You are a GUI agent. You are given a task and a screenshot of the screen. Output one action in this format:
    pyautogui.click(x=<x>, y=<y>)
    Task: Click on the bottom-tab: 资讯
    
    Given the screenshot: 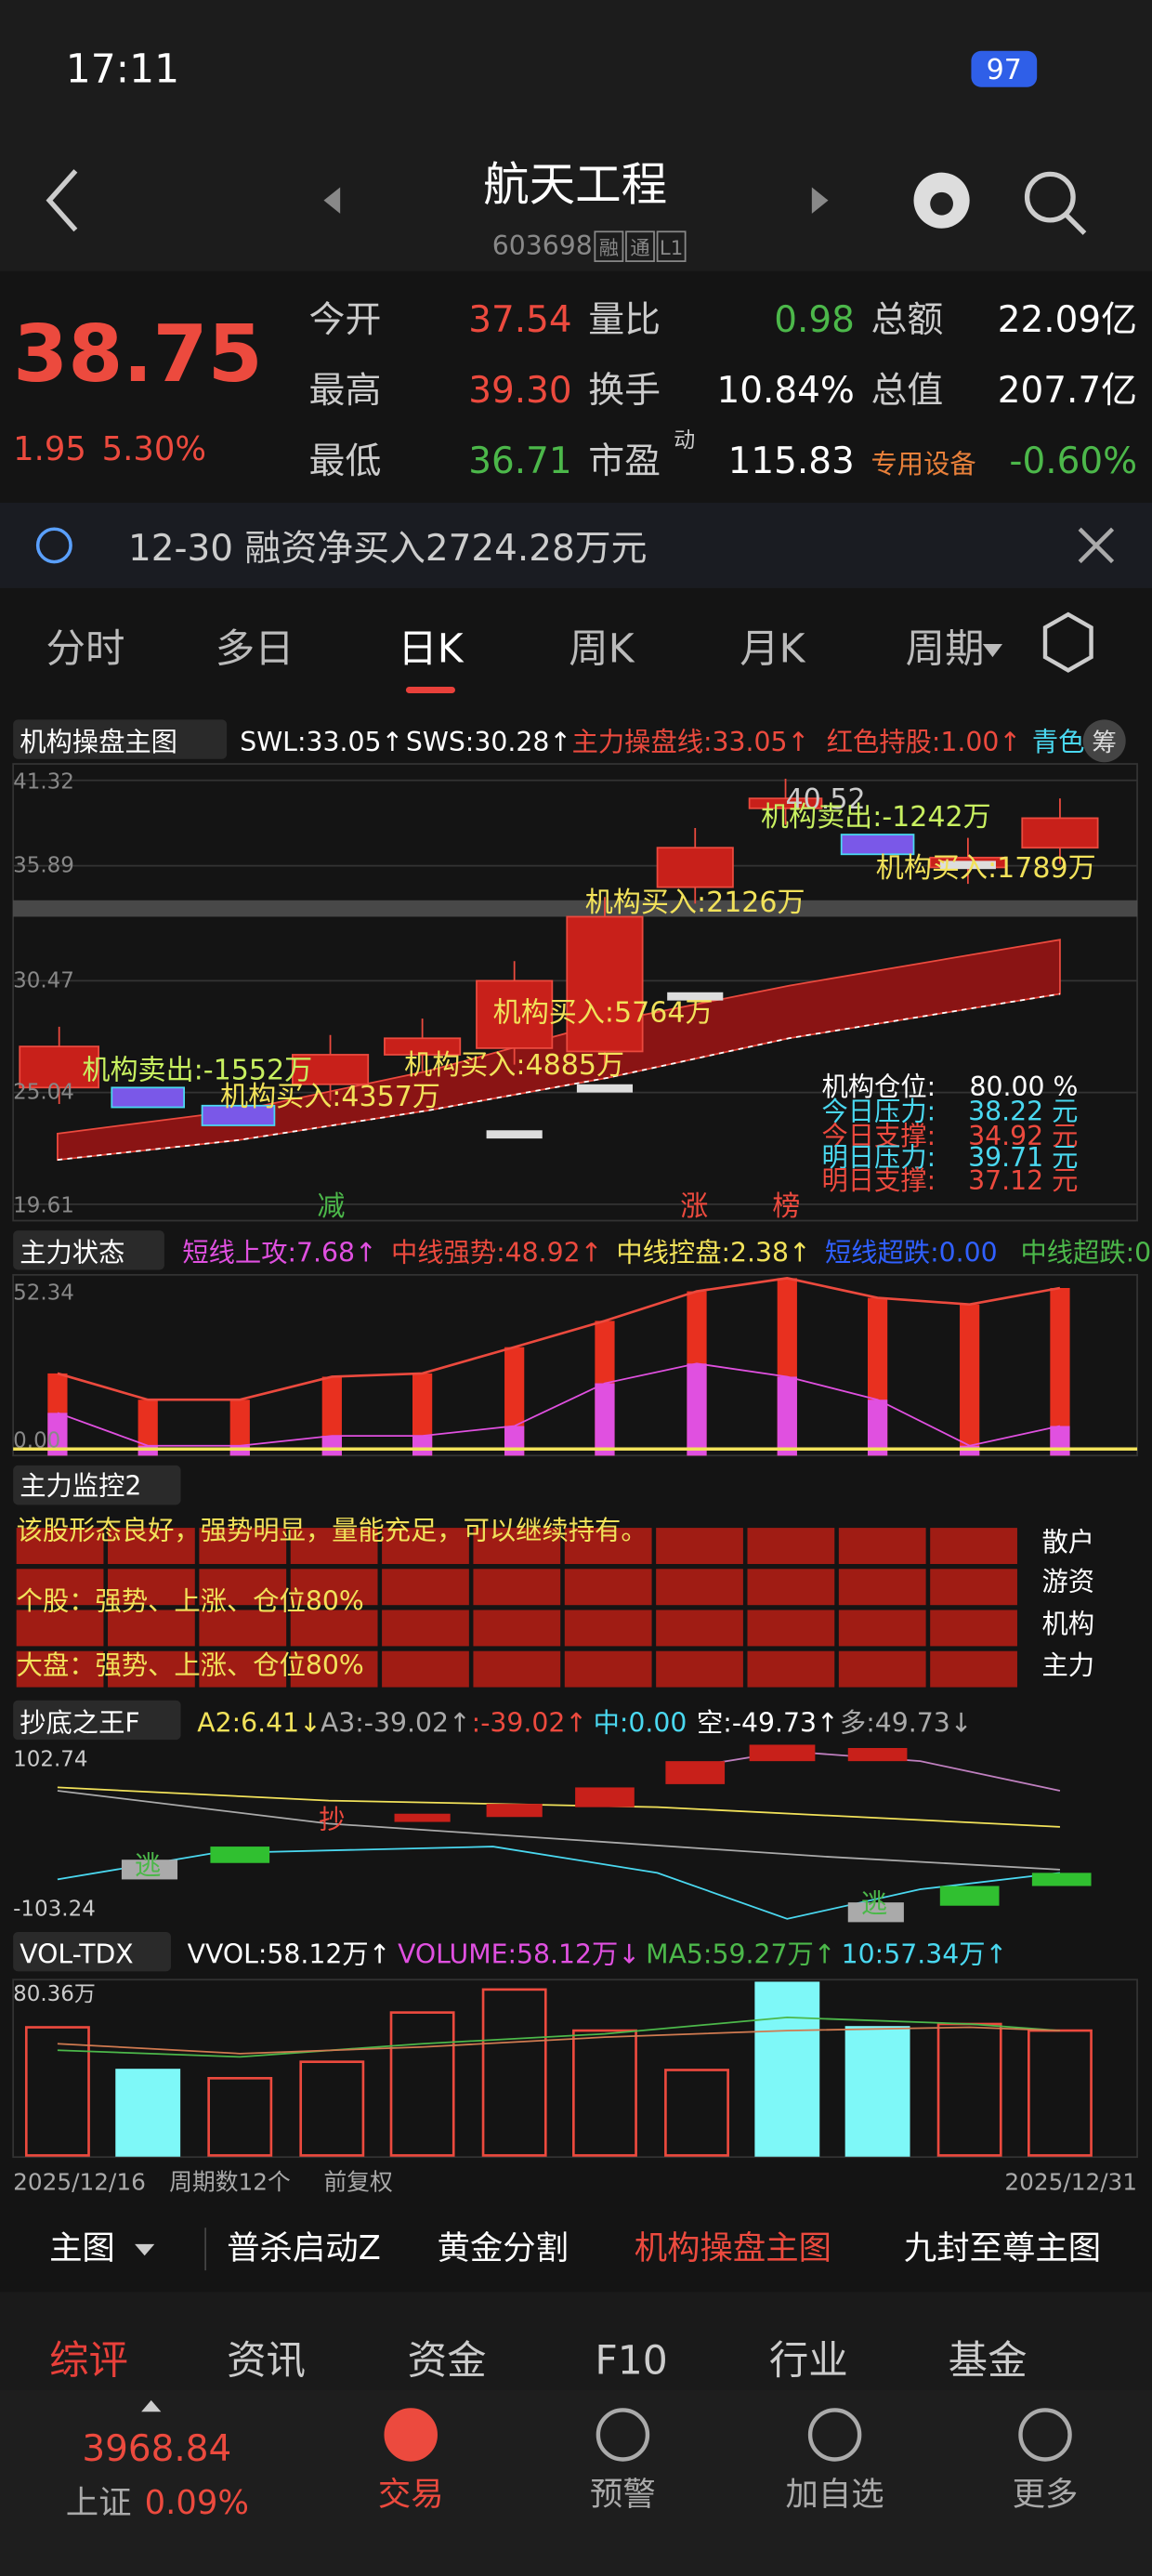 What is the action you would take?
    pyautogui.click(x=266, y=2362)
    